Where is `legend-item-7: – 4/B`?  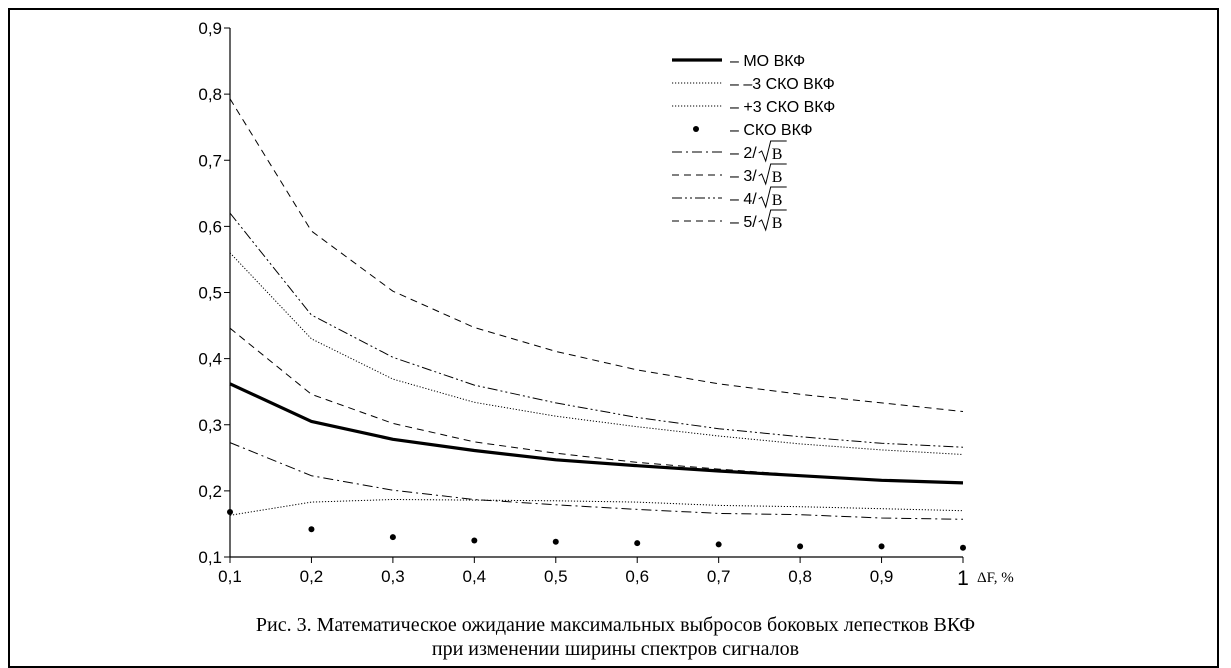 legend-item-7: – 4/B is located at coordinates (729, 198).